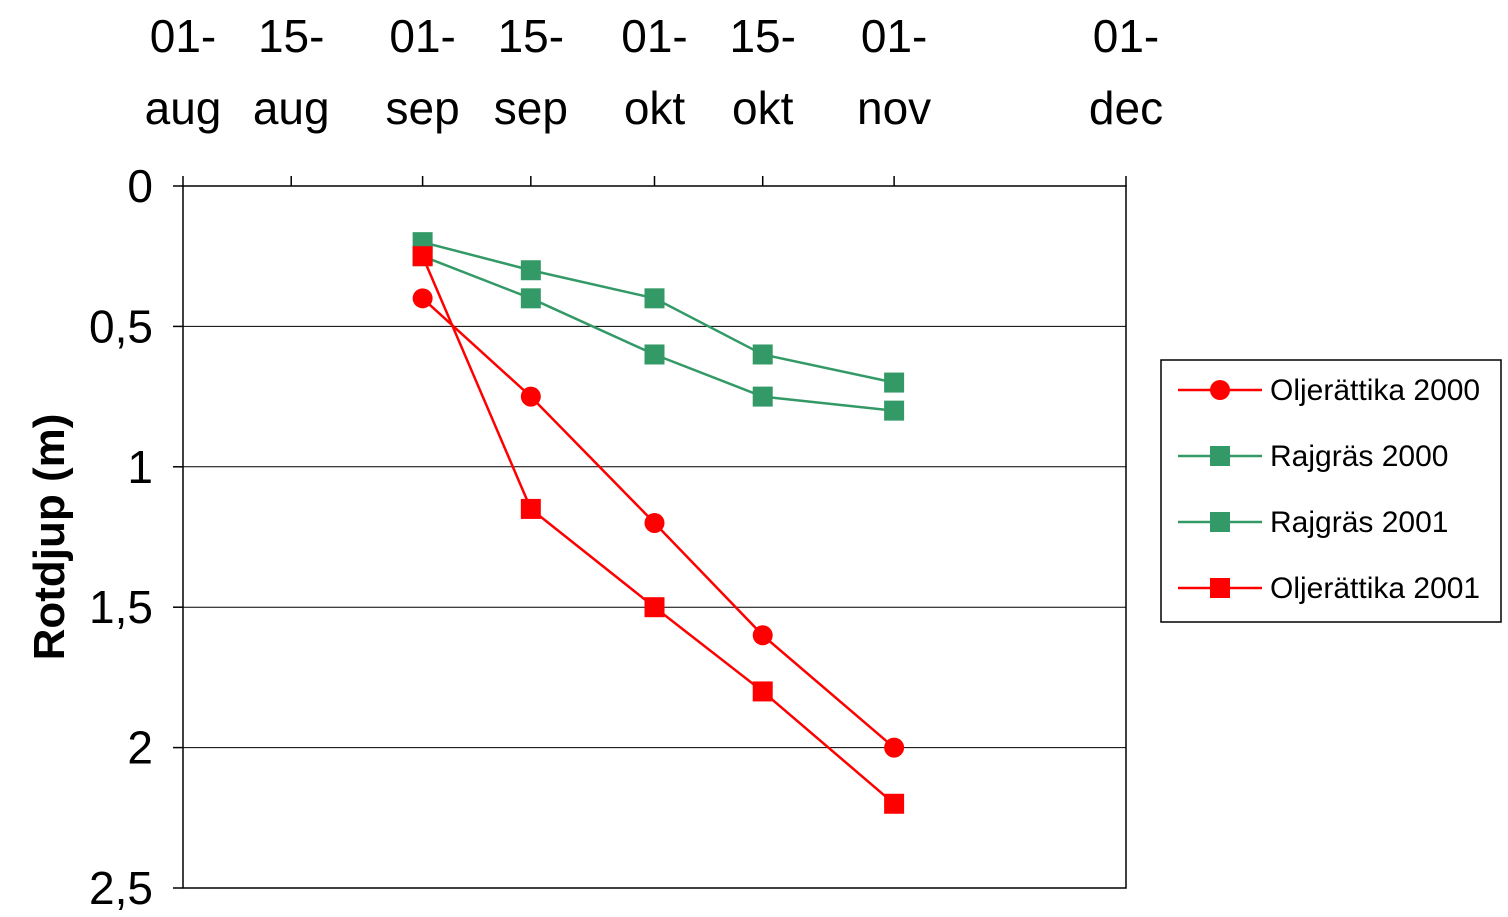 The height and width of the screenshot is (917, 1508). Describe the element at coordinates (121, 326) in the screenshot. I see `y-tick-label: 0,5` at that location.